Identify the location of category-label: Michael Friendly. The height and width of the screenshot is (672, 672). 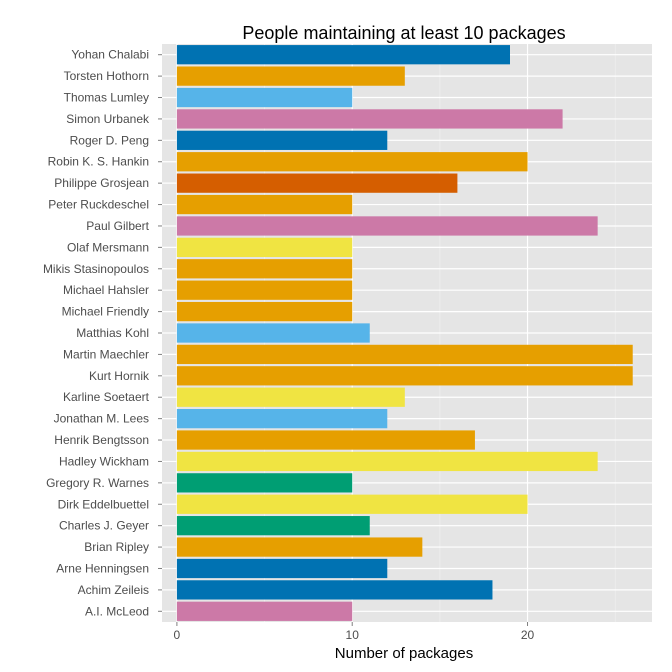
(105, 312).